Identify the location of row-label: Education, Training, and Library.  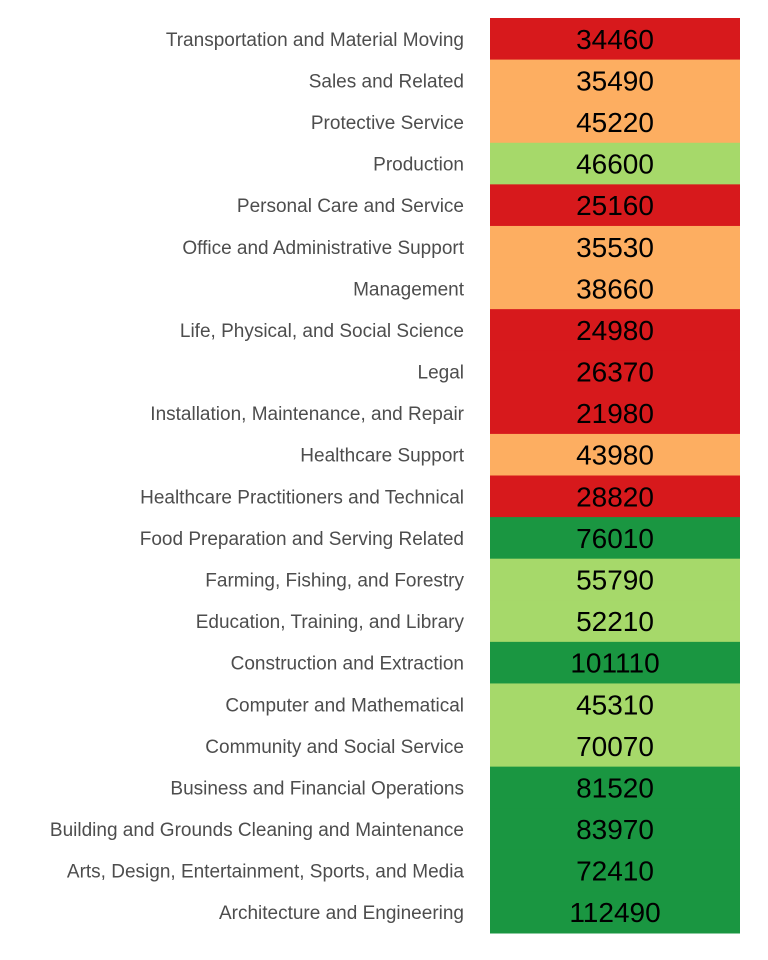
(330, 622).